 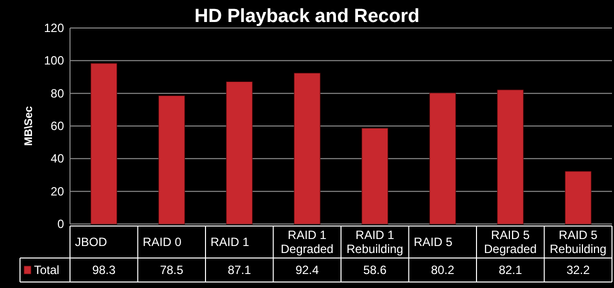 What do you see at coordinates (57, 126) in the screenshot?
I see `y-tick-label: 60` at bounding box center [57, 126].